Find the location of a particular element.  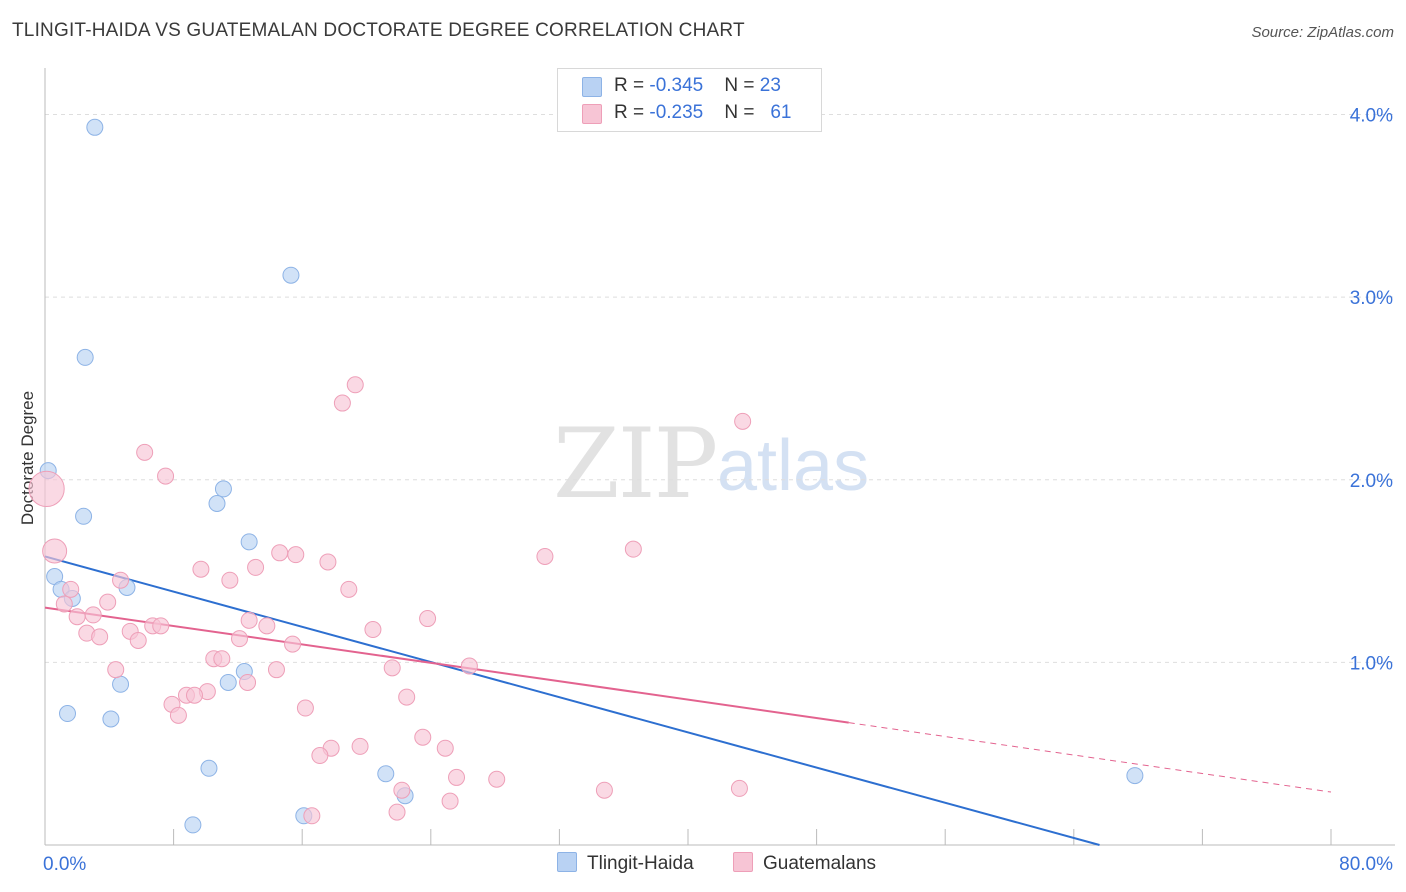

legend-r-value: -0.345 is located at coordinates (676, 85).